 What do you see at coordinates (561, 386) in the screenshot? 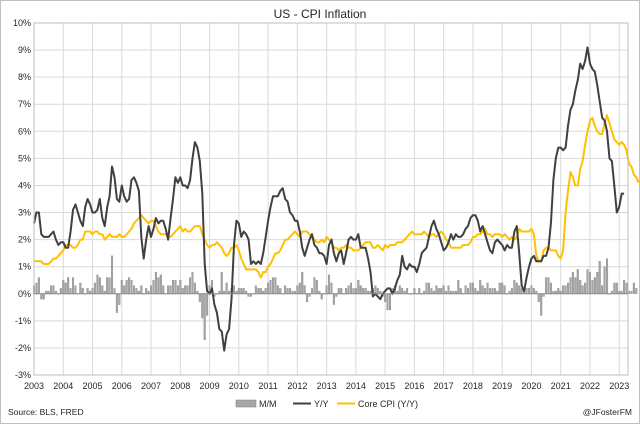
I see `x-tick-label: 2021` at bounding box center [561, 386].